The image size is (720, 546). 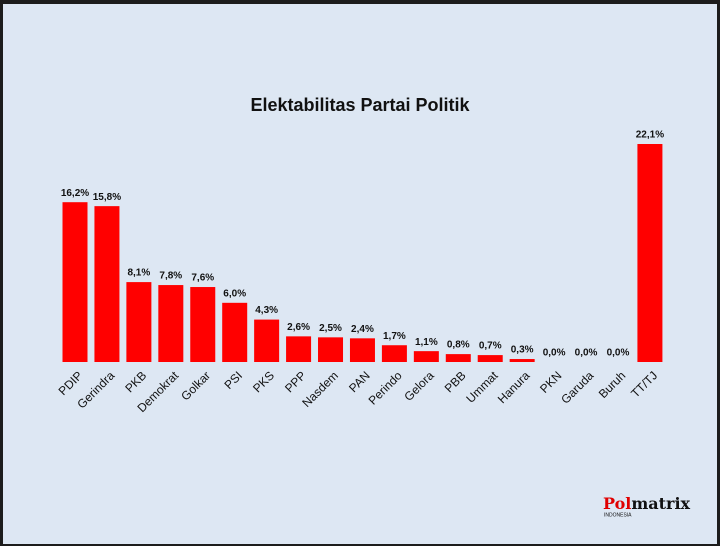 What do you see at coordinates (266, 310) in the screenshot?
I see `value-label: 4,3%` at bounding box center [266, 310].